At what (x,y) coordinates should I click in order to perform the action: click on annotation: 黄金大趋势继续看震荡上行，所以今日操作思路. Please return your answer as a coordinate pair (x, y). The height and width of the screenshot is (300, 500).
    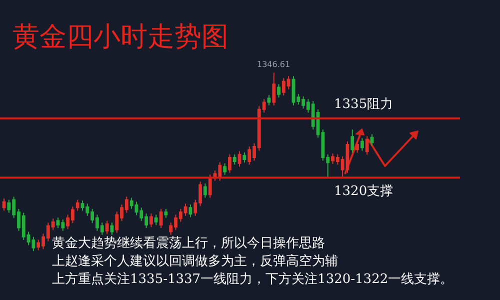
    Looking at the image, I should click on (188, 243).